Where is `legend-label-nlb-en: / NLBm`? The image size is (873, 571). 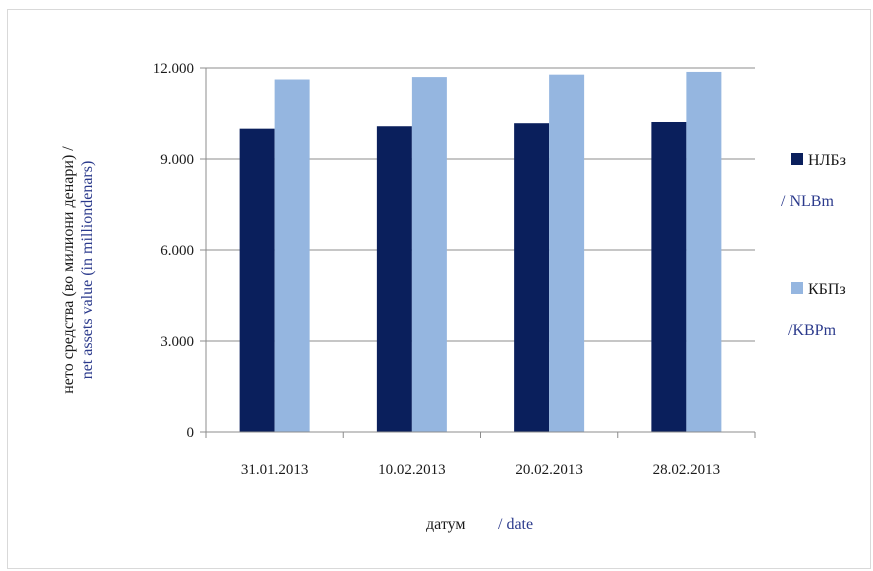 legend-label-nlb-en: / NLBm is located at coordinates (807, 201).